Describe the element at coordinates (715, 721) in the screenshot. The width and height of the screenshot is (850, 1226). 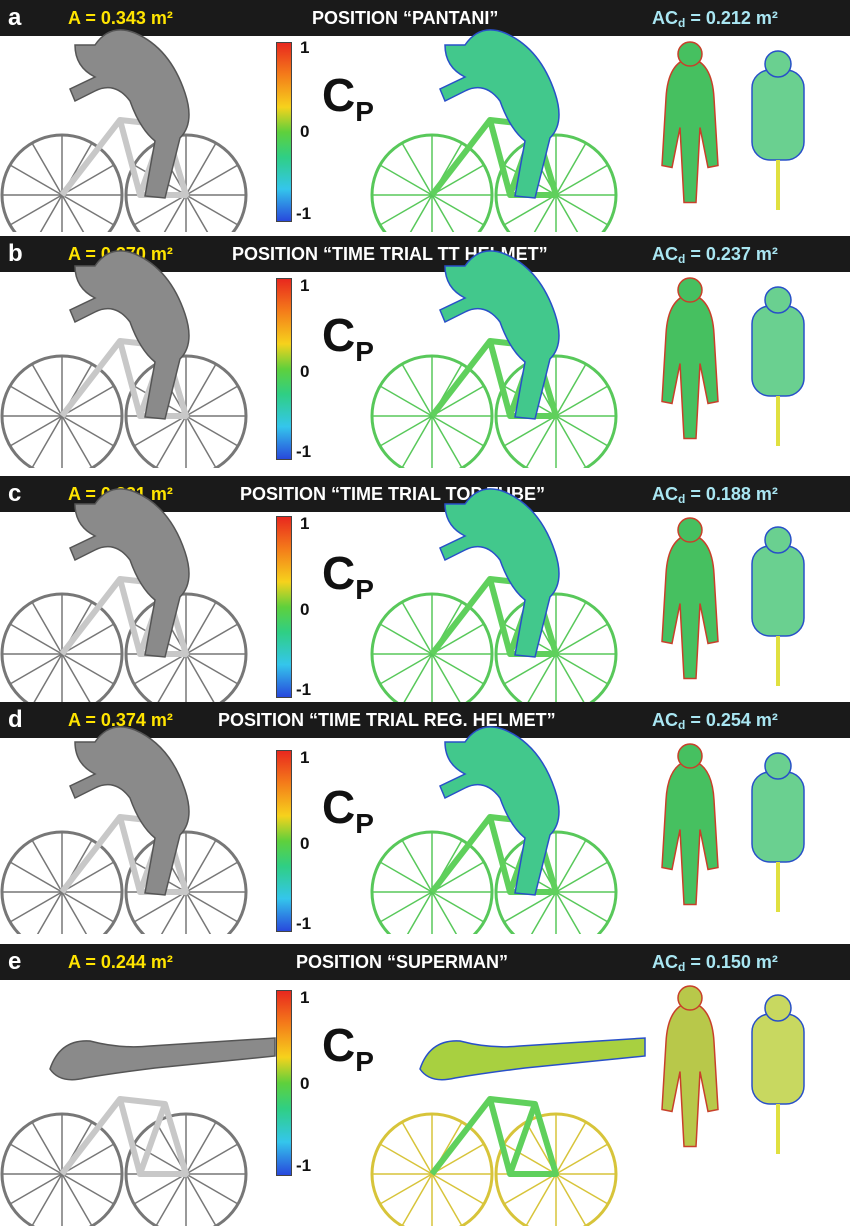
I see `drag-area-label: ACd = 0.254 m²` at that location.